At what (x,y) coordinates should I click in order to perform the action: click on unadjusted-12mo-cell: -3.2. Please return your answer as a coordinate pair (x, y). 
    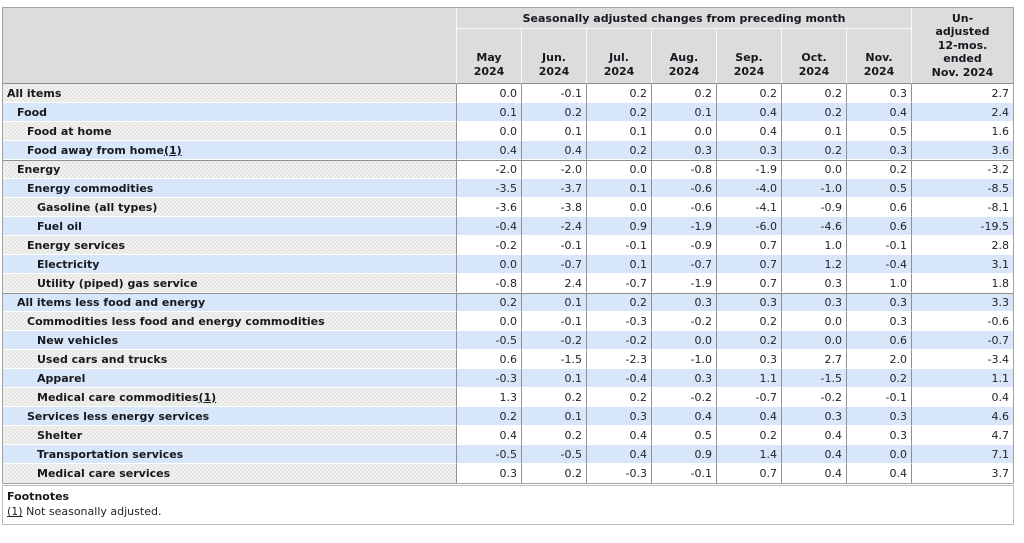
    Looking at the image, I should click on (962, 169).